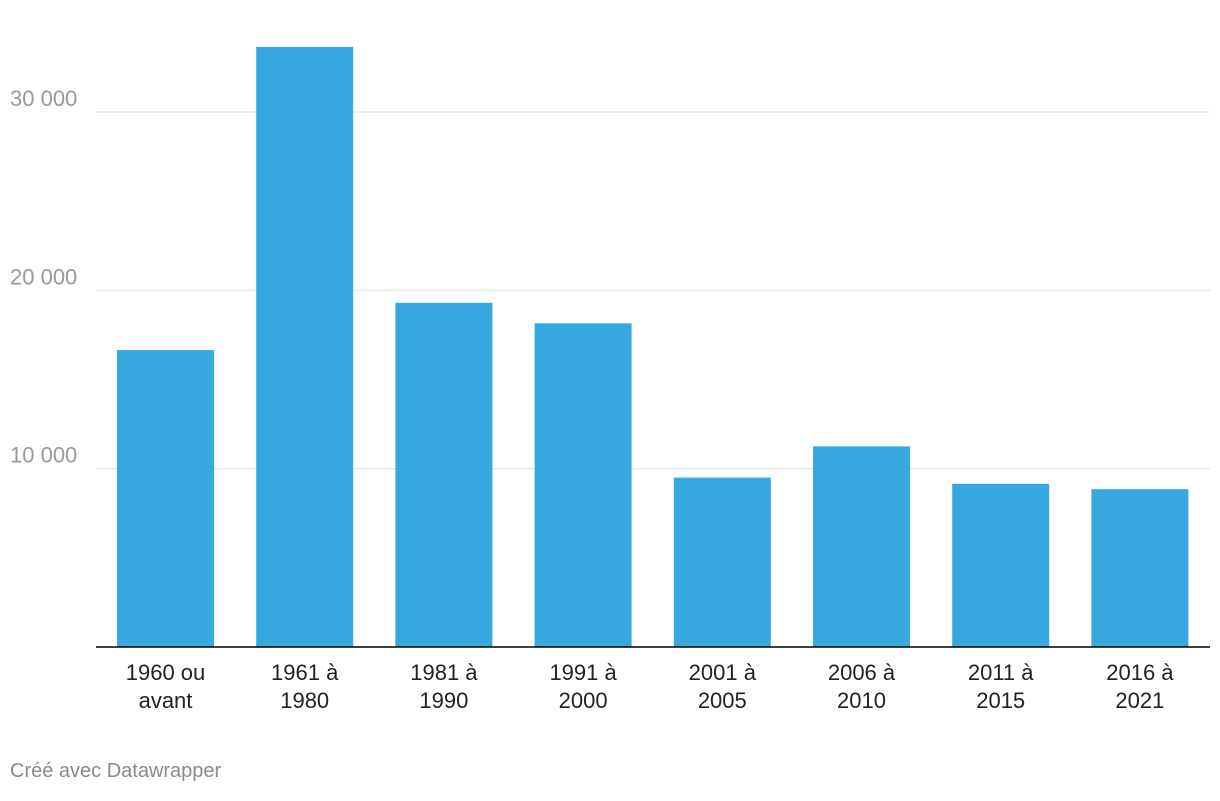 Image resolution: width=1220 pixels, height=801 pixels. What do you see at coordinates (444, 672) in the screenshot?
I see `x-tick-label-line: 1981 à` at bounding box center [444, 672].